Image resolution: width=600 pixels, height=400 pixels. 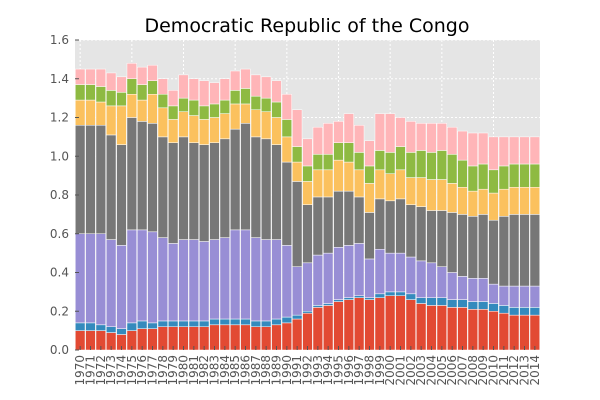 What do you see at coordinates (308, 370) in the screenshot?
I see `x-tick-label: 1992` at bounding box center [308, 370].